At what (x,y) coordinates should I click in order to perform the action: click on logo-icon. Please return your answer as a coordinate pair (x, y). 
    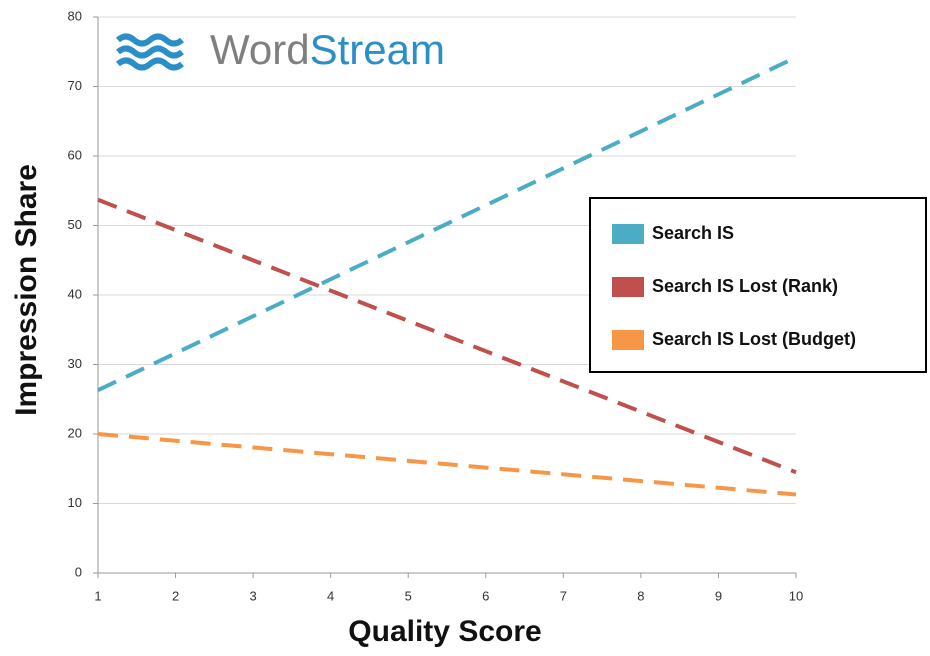
    Looking at the image, I should click on (150, 52).